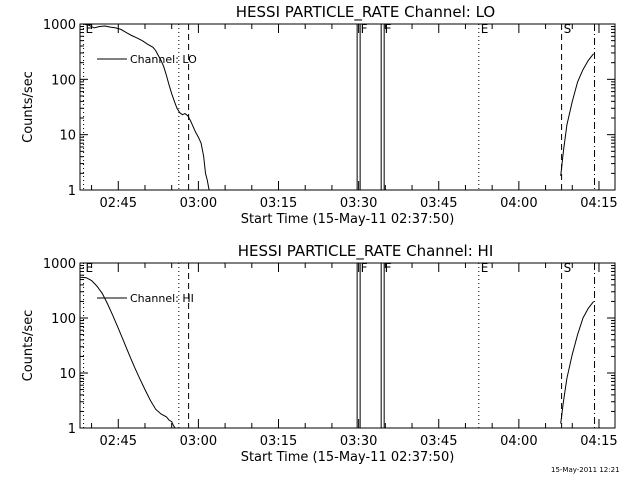  What do you see at coordinates (585, 470) in the screenshot?
I see `plot-stamp: 15-May-2011 12:21` at bounding box center [585, 470].